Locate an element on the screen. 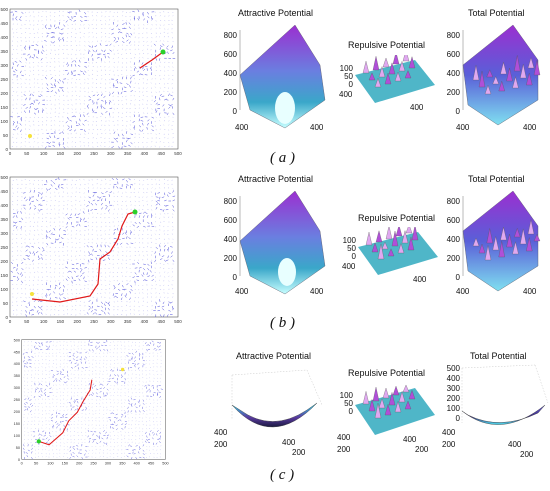 This screenshot has width=550, height=491. caption-b: ( b ) is located at coordinates (282, 323).